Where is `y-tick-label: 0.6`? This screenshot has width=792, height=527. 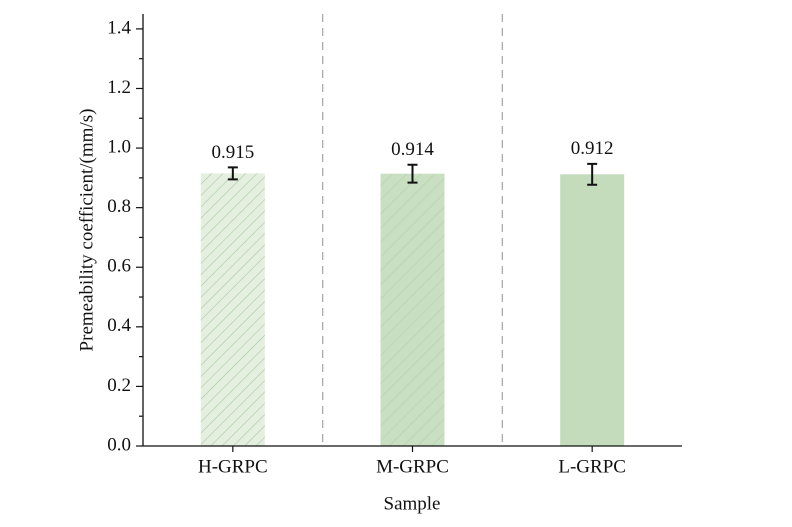 y-tick-label: 0.6 is located at coordinates (119, 266).